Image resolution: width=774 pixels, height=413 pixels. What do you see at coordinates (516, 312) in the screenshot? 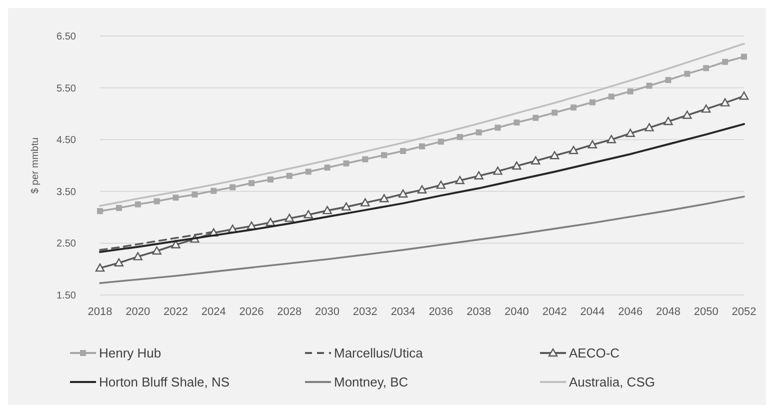
I see `x-tick-label: 2040` at bounding box center [516, 312].